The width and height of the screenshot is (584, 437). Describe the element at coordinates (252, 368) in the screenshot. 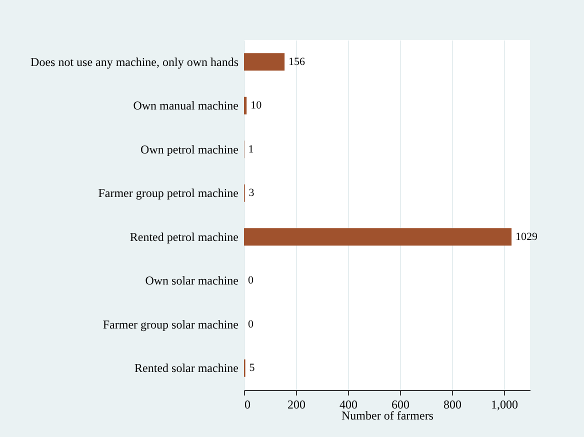

I see `data-label: 5` at that location.